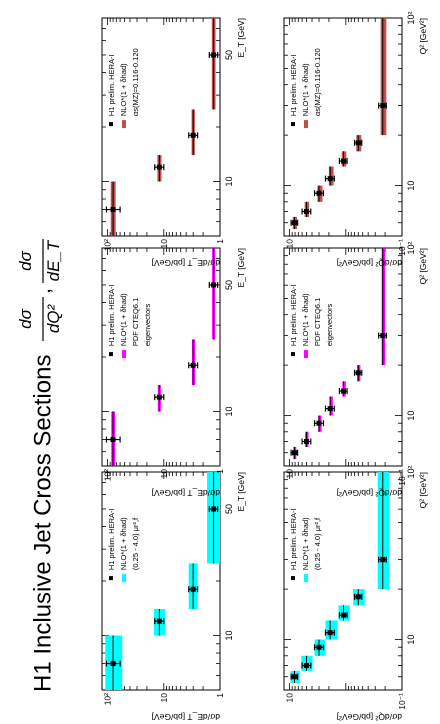  Describe the element at coordinates (42, 523) in the screenshot. I see `page-title-main: H1 Inclusive Jet Cross Sections` at that location.